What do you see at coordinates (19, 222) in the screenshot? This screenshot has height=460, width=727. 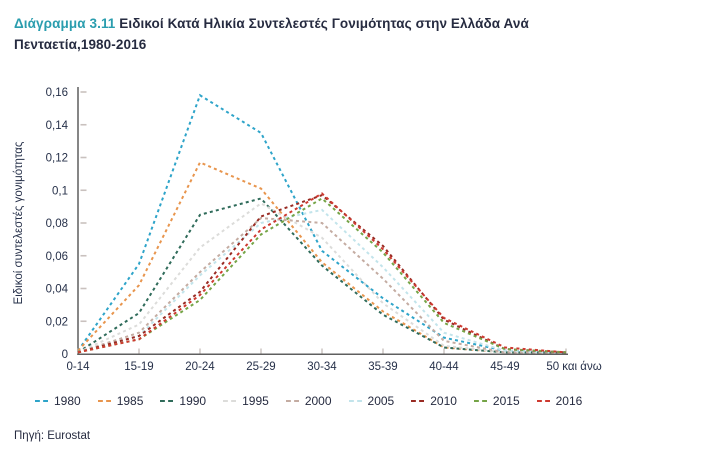 I see `y-axis-title: Ειδικοί συντελεστές γονιμότητας` at bounding box center [19, 222].